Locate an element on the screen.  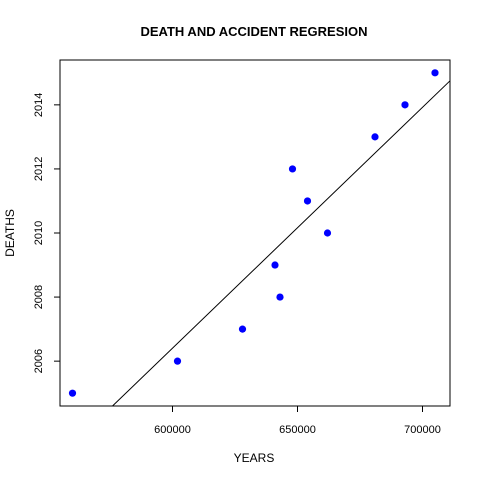
y-tick-label: 2014 is located at coordinates (39, 105).